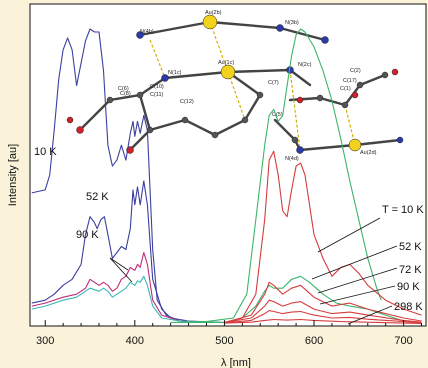 The image size is (428, 368). I want to click on y-axis-label: Intensity [au], so click(13, 175).